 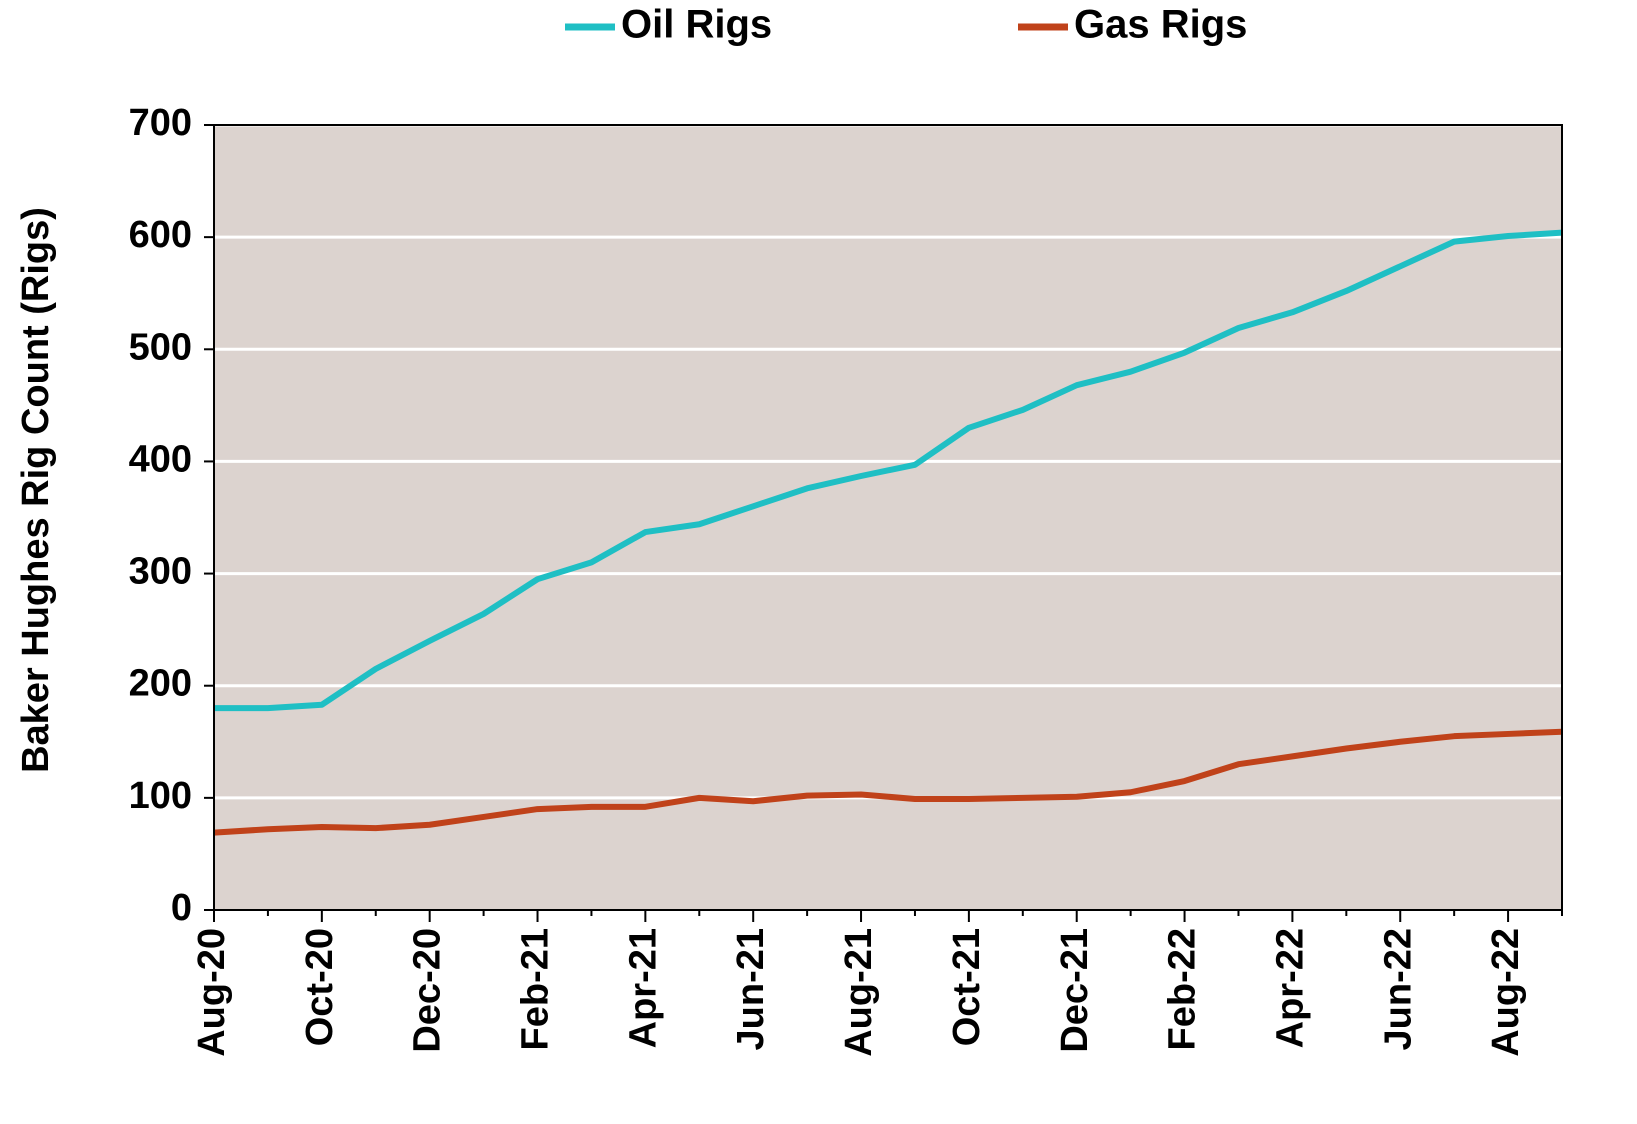 I want to click on y-tick-label: 700, so click(x=160, y=123).